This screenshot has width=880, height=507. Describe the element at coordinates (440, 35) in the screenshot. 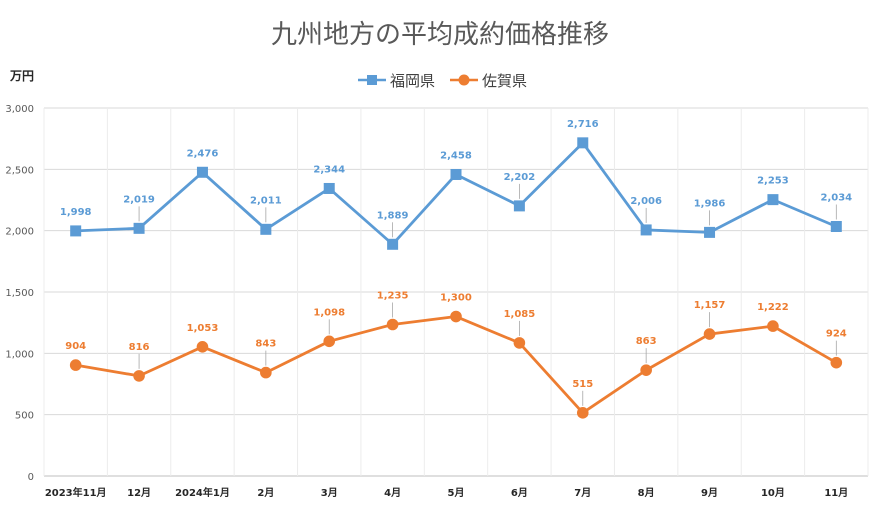

I see `chart-title: 九州地方の平均成約価格推移` at that location.